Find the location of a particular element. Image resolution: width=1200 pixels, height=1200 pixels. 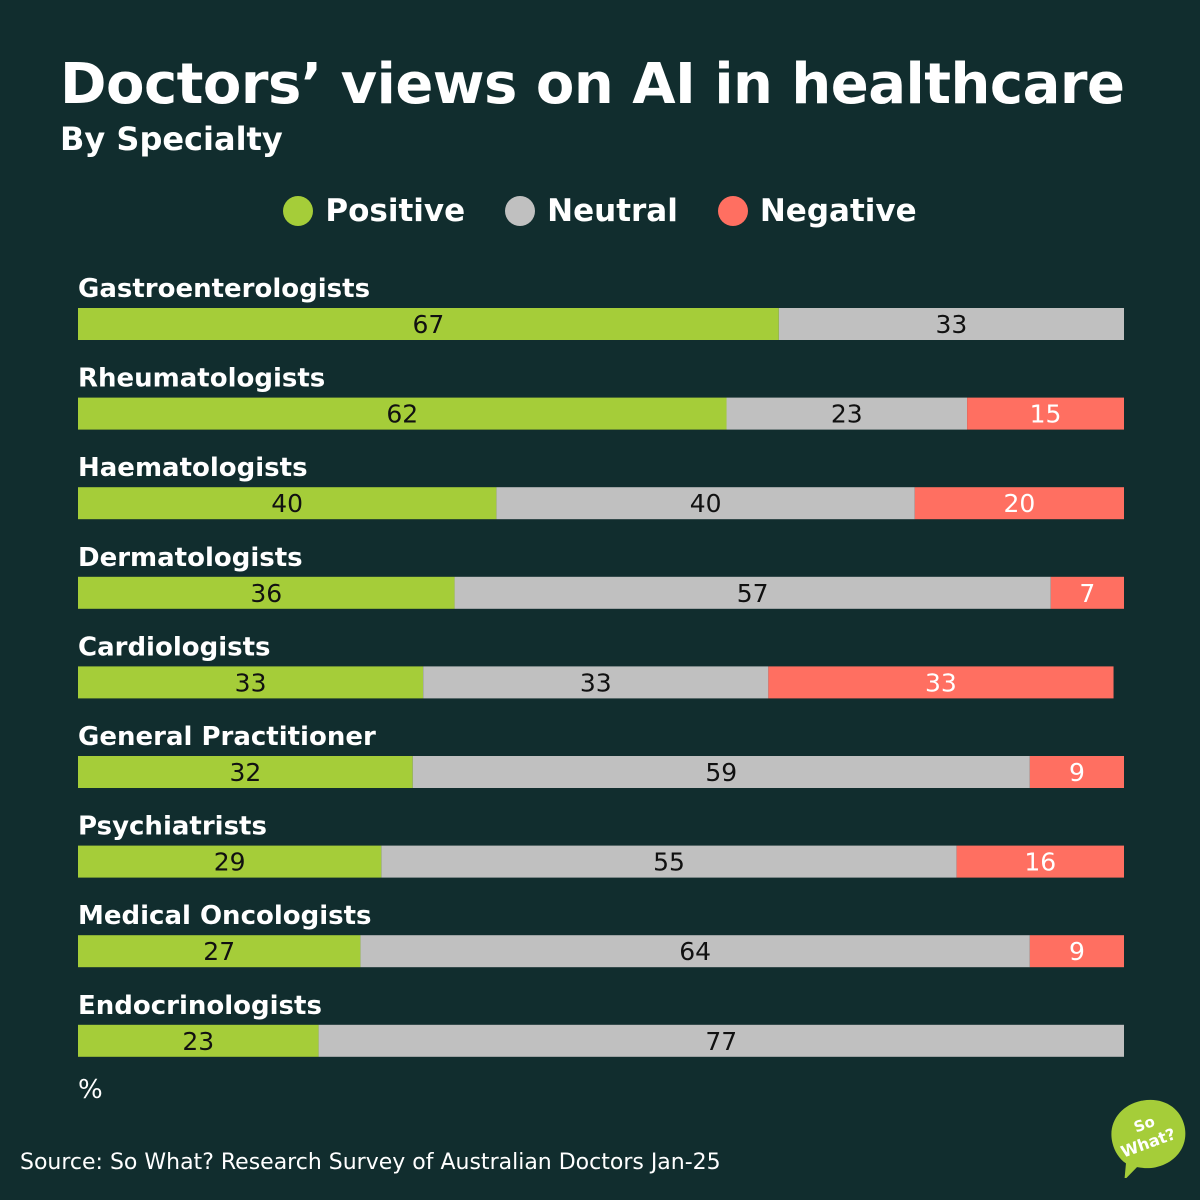

legend-swatch-neutral is located at coordinates (520, 211).